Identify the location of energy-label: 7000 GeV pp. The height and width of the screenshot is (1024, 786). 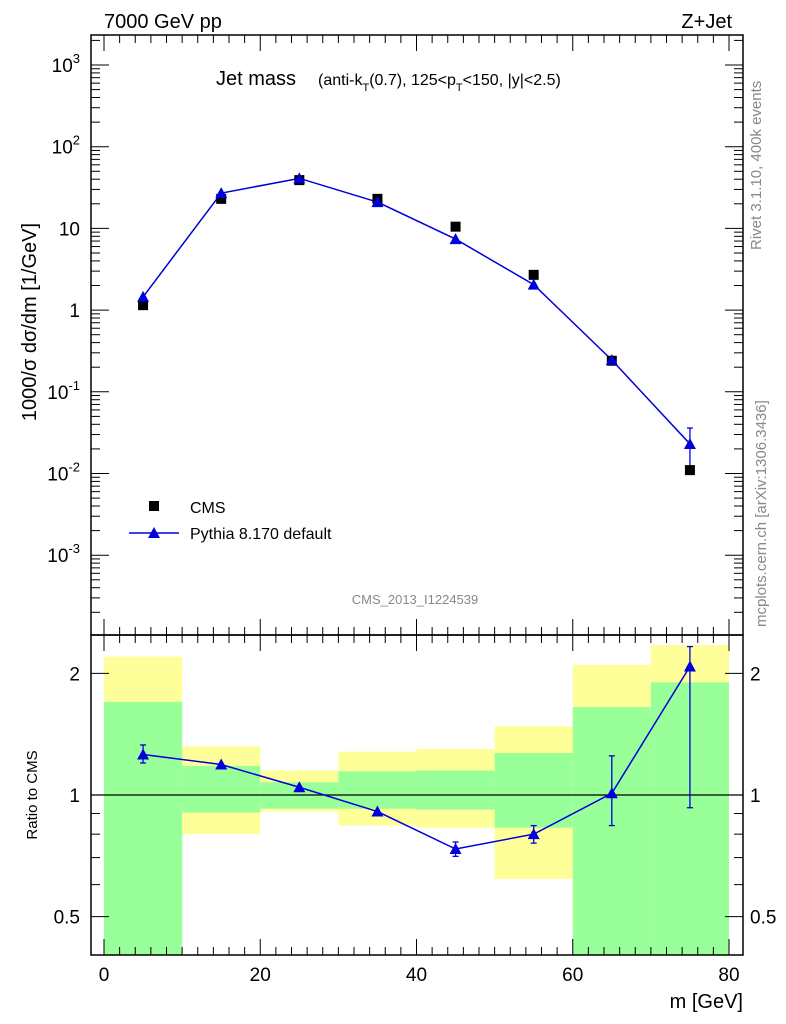
(163, 22).